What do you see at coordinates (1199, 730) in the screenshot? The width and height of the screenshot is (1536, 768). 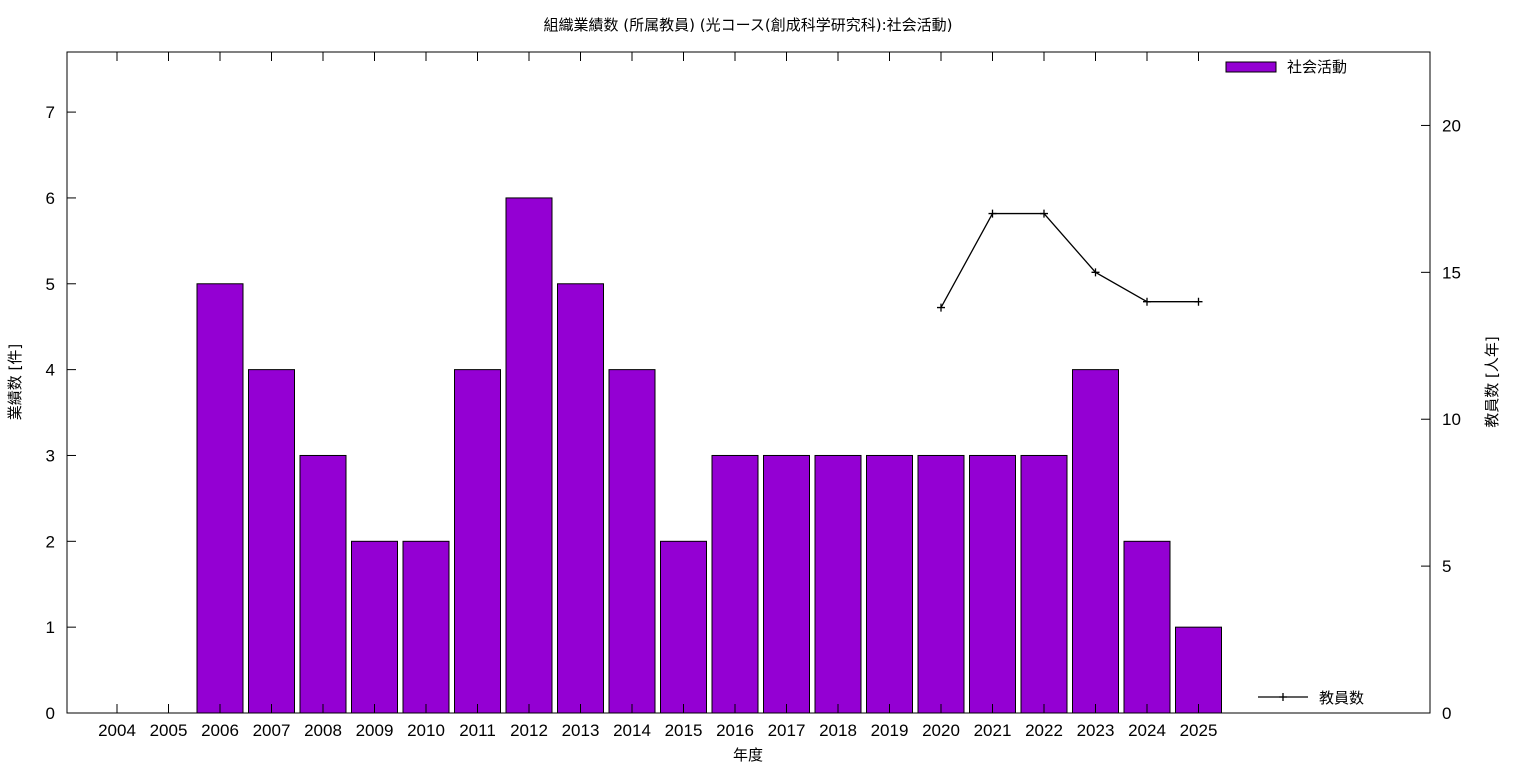 I see `x-tick-label: 2025` at bounding box center [1199, 730].